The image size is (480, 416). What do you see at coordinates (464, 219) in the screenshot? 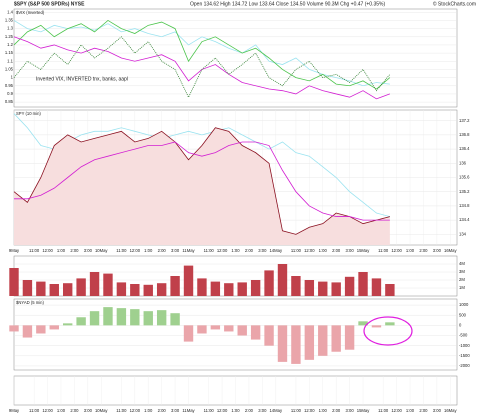
I see `y-tick-label: 134.4` at bounding box center [464, 219].